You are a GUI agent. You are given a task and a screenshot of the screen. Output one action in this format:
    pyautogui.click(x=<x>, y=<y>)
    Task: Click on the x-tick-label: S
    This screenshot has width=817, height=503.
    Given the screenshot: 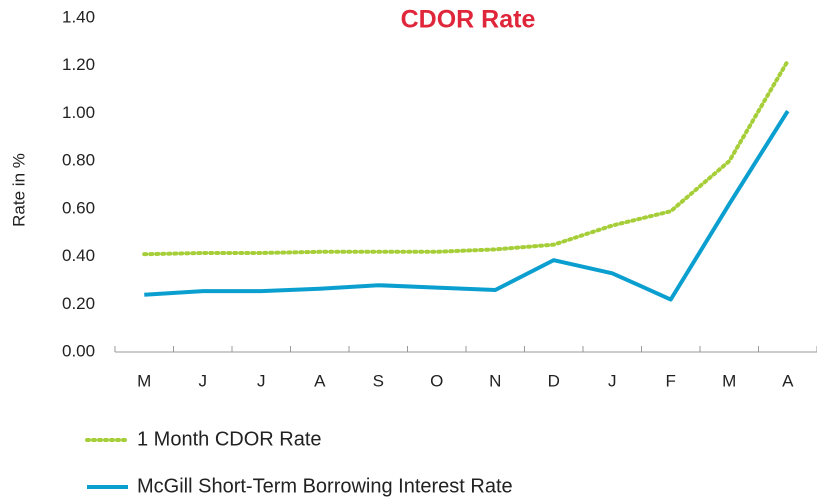 What is the action you would take?
    pyautogui.click(x=378, y=380)
    